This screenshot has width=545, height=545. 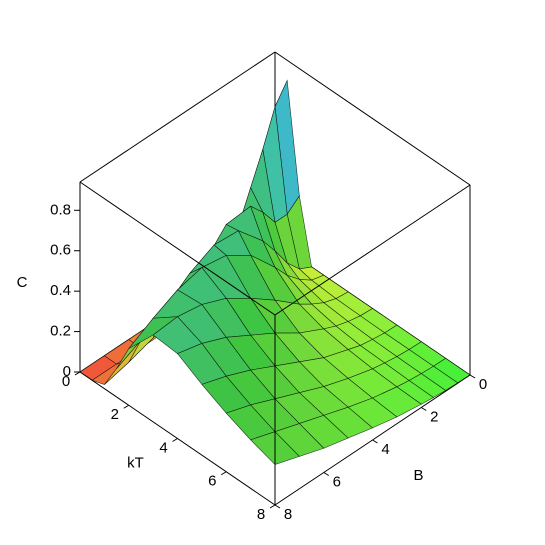 I want to click on y-tick-label: 4, so click(x=385, y=449).